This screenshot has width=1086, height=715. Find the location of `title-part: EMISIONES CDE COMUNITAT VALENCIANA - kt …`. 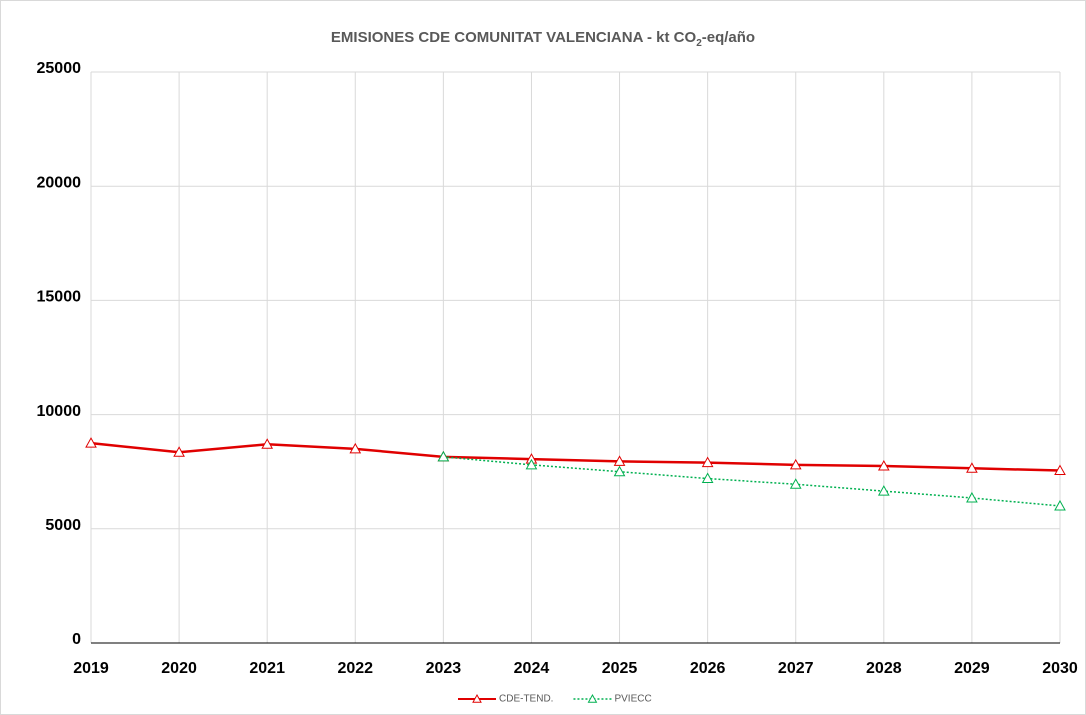

title-part: EMISIONES CDE COMUNITAT VALENCIANA - kt … is located at coordinates (514, 37).